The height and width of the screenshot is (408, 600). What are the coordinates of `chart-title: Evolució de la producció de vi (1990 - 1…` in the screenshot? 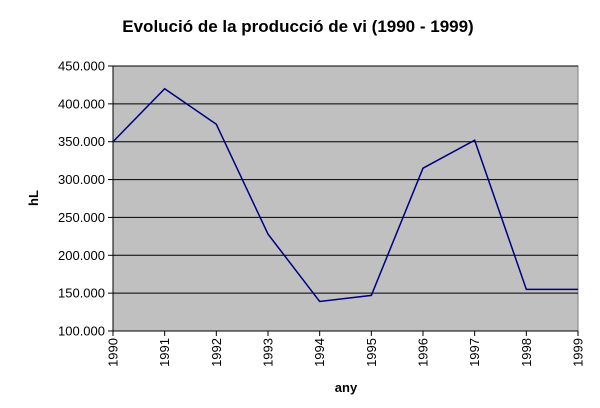 It's located at (297, 26).